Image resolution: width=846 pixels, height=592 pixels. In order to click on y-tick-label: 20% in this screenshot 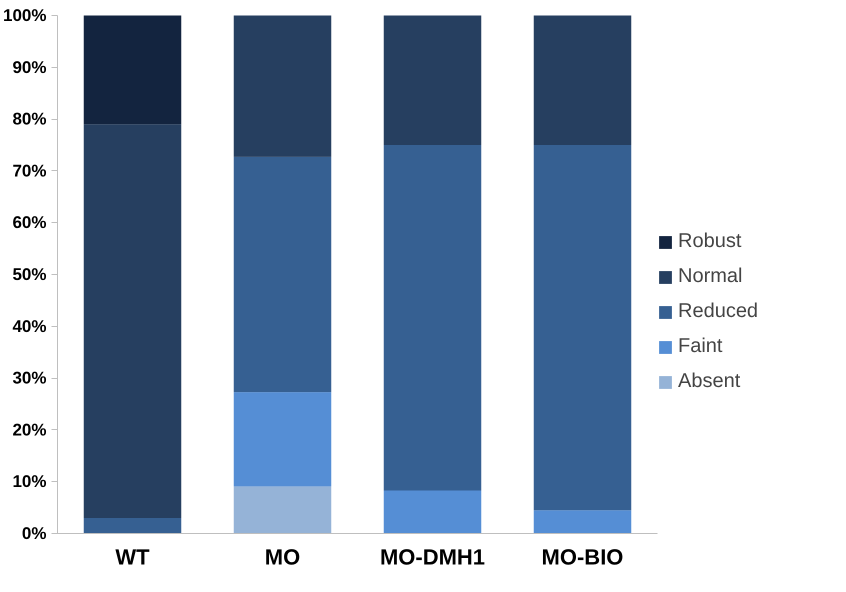, I will do `click(29, 430)`.